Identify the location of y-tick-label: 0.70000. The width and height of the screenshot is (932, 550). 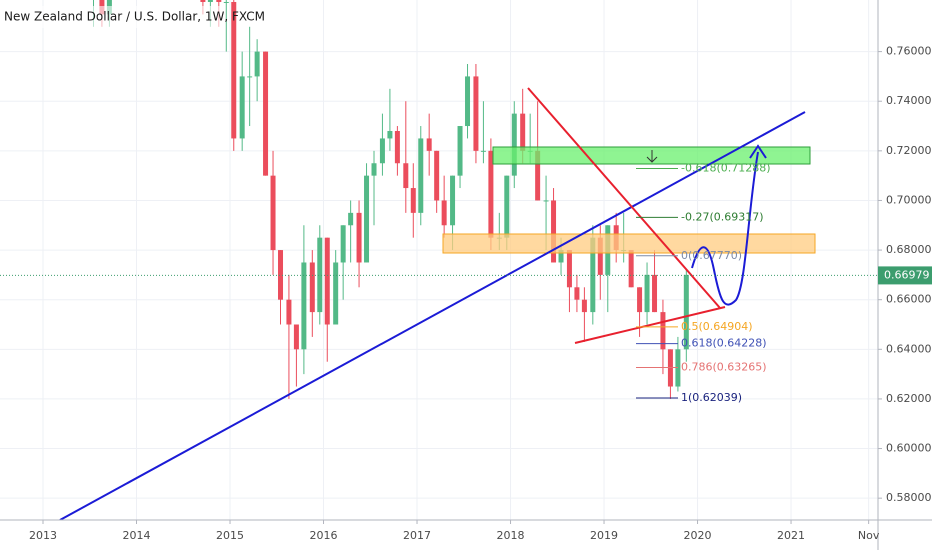
(909, 199).